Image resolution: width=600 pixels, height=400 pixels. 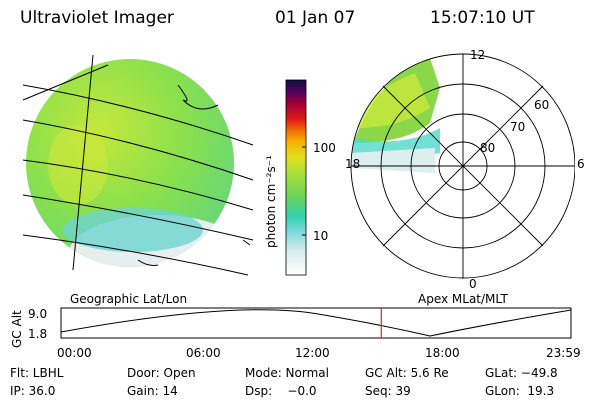 What do you see at coordinates (203, 353) in the screenshot?
I see `orbit-xtick-1: 06:00` at bounding box center [203, 353].